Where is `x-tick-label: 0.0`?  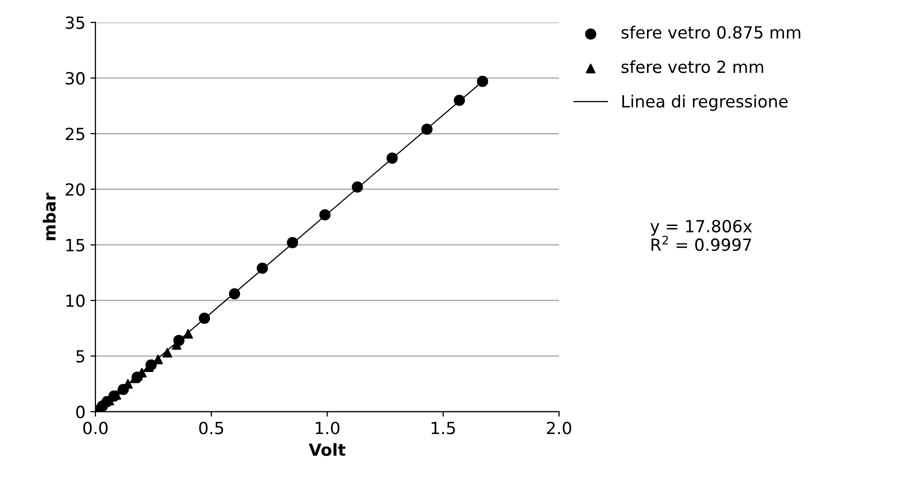 x-tick-label: 0.0 is located at coordinates (95, 428).